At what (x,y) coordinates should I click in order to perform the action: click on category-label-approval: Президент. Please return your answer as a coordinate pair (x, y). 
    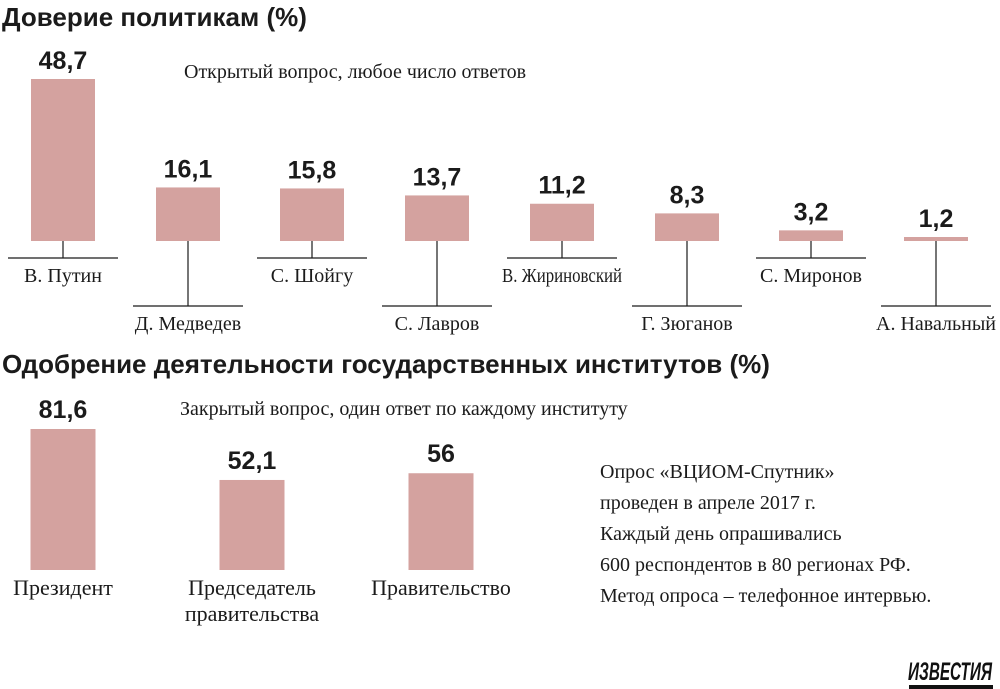
    Looking at the image, I should click on (63, 587).